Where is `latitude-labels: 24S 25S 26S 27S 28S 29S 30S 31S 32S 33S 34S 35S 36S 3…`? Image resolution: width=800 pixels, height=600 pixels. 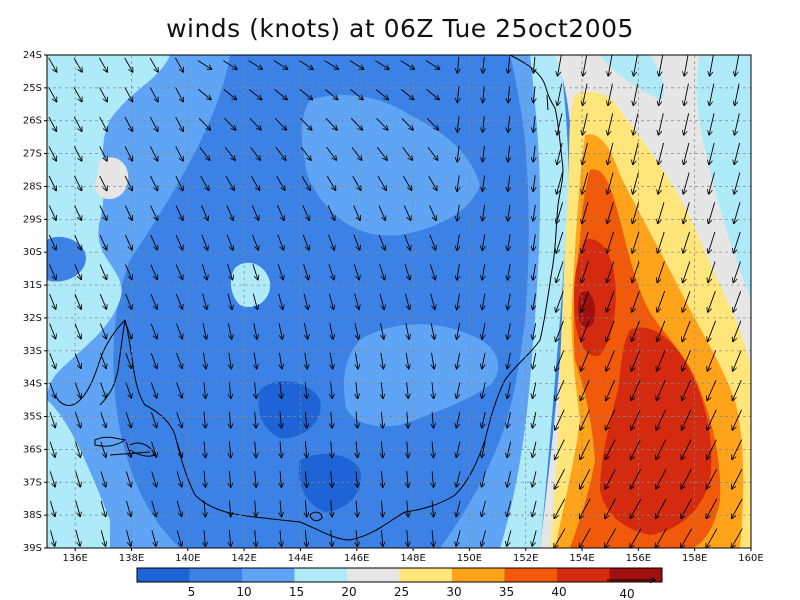 latitude-labels: 24S 25S 26S 27S 28S 29S 30S 31S 32S 33S 34S 35S 36S 3… is located at coordinates (35, 302).